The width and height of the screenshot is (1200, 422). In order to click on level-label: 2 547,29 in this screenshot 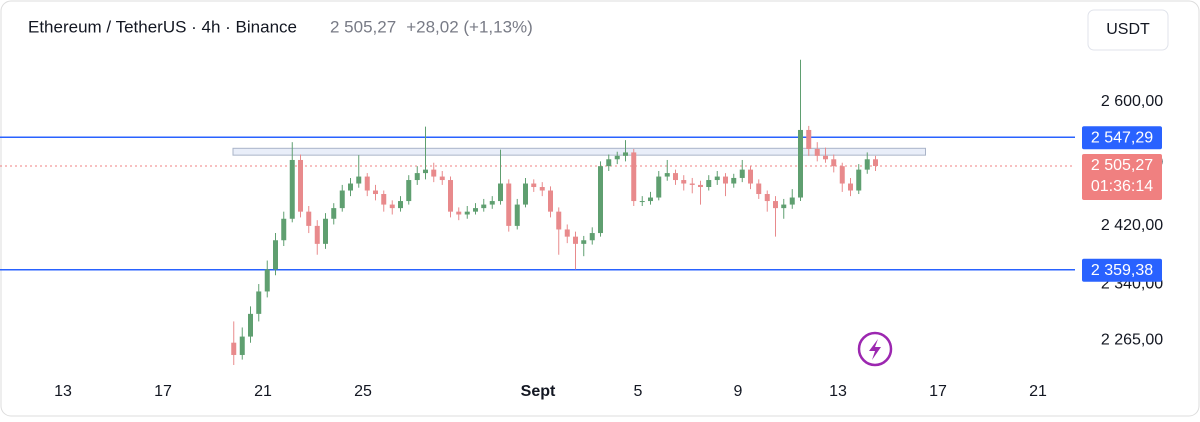, I will do `click(1122, 137)`.